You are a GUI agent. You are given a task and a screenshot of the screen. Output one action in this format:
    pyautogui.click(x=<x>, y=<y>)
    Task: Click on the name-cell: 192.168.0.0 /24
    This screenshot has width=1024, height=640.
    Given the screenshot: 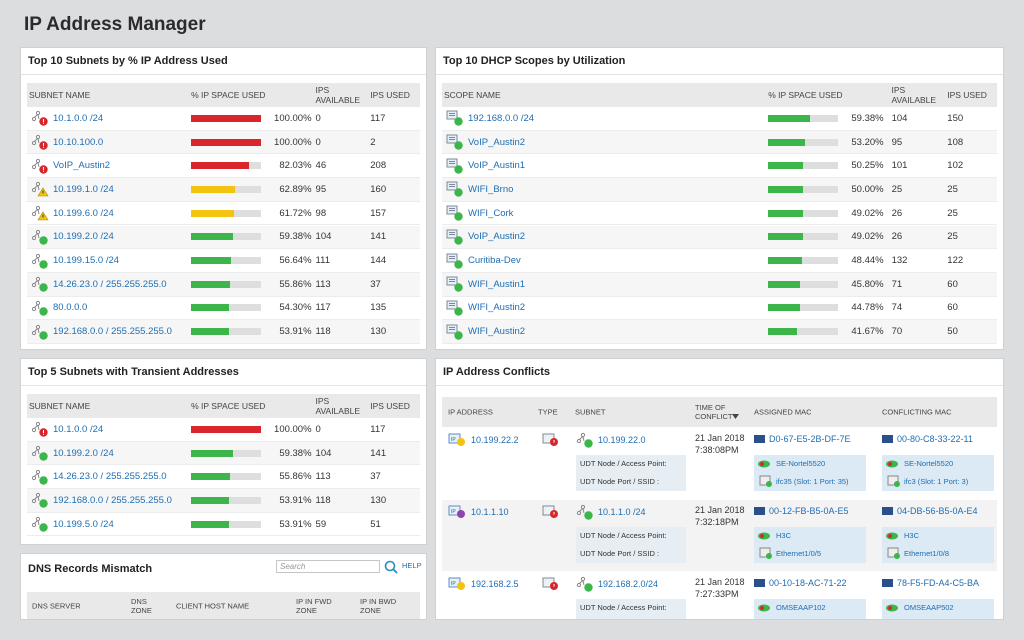 What is the action you would take?
    pyautogui.click(x=605, y=118)
    